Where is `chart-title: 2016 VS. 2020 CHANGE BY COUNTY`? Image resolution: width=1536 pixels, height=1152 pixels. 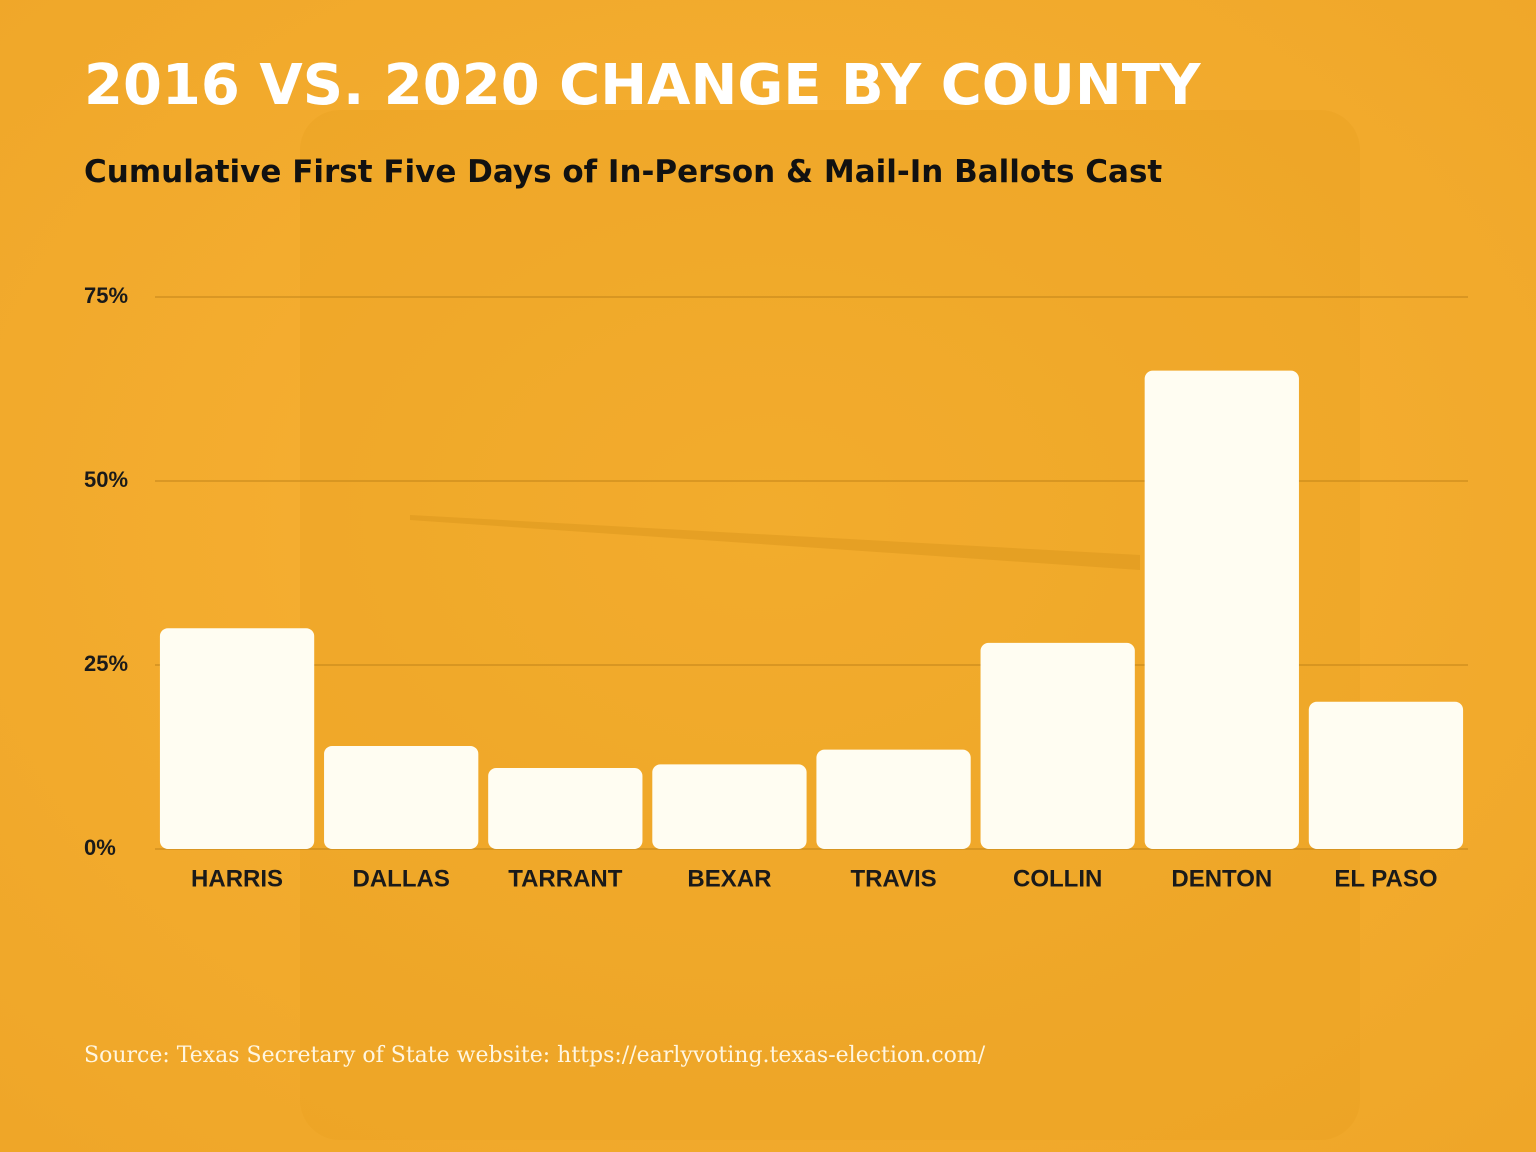
chart-title: 2016 VS. 2020 CHANGE BY COUNTY is located at coordinates (643, 85).